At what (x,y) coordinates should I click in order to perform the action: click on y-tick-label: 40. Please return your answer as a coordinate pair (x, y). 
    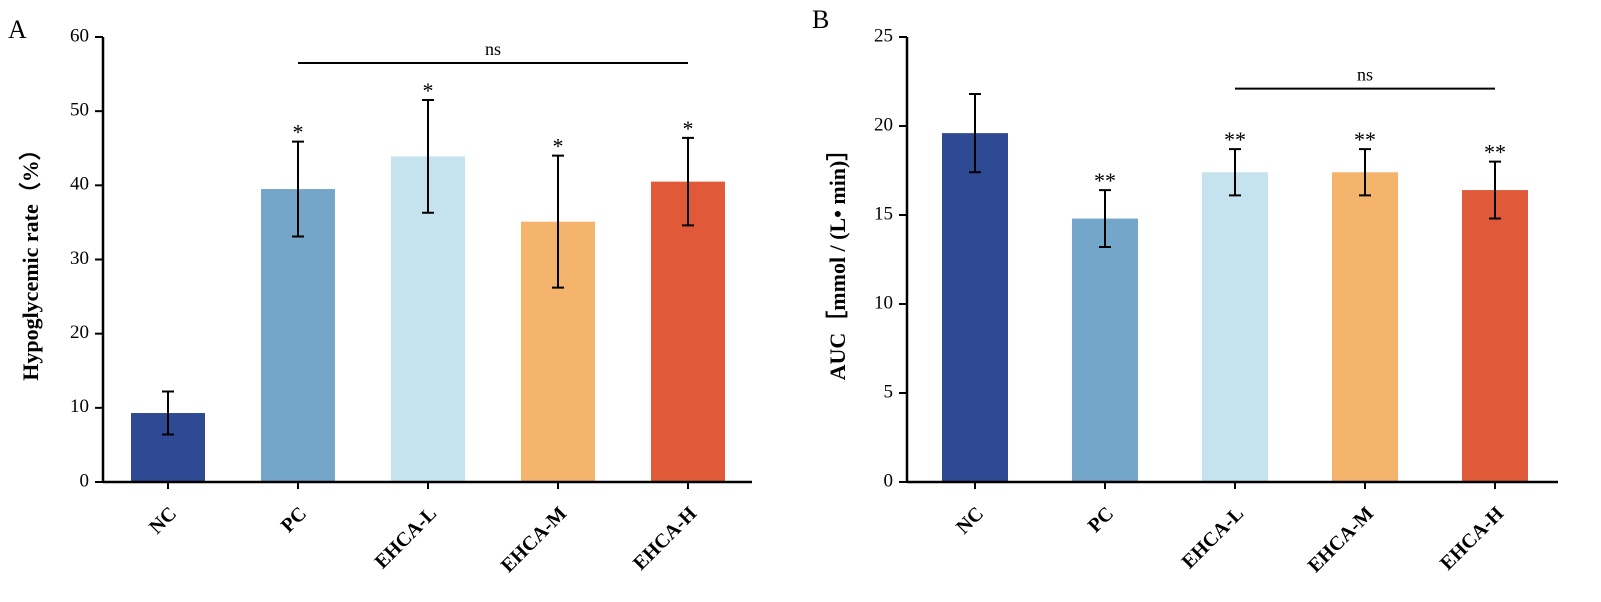
    Looking at the image, I should click on (79, 184).